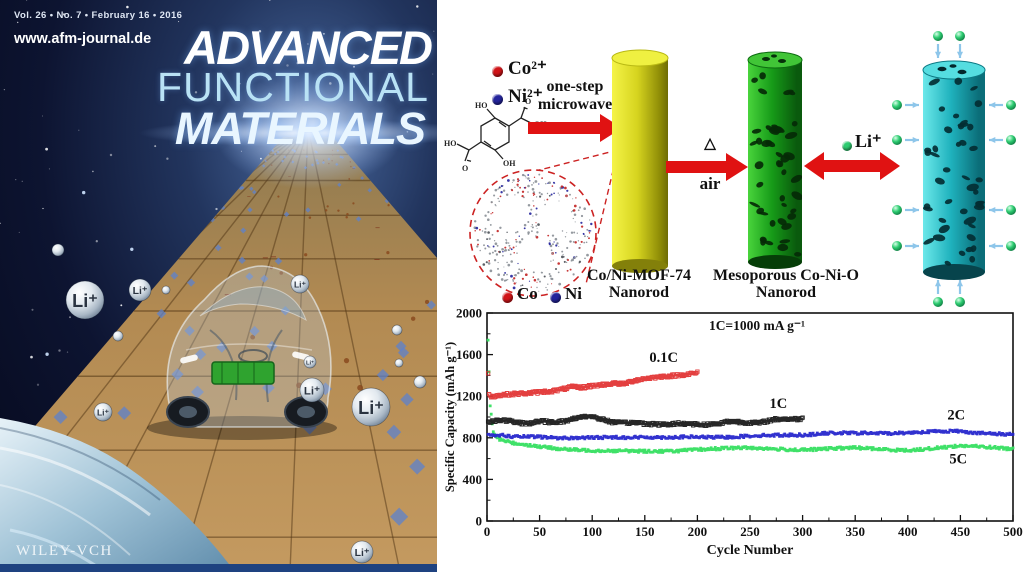 This screenshot has width=1024, height=572. Describe the element at coordinates (868, 141) in the screenshot. I see `li-step-label: Li⁺` at that location.